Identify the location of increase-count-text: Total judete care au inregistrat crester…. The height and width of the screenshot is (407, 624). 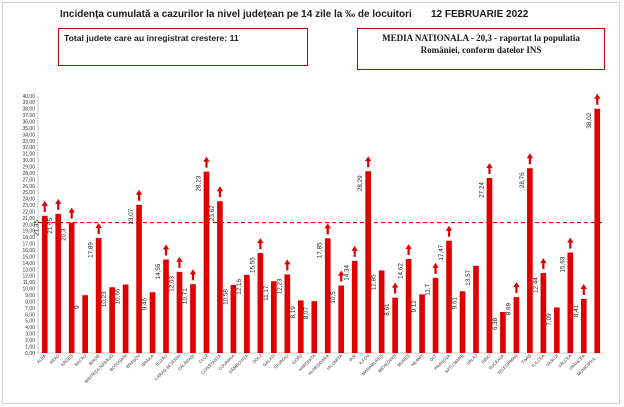
(151, 38).